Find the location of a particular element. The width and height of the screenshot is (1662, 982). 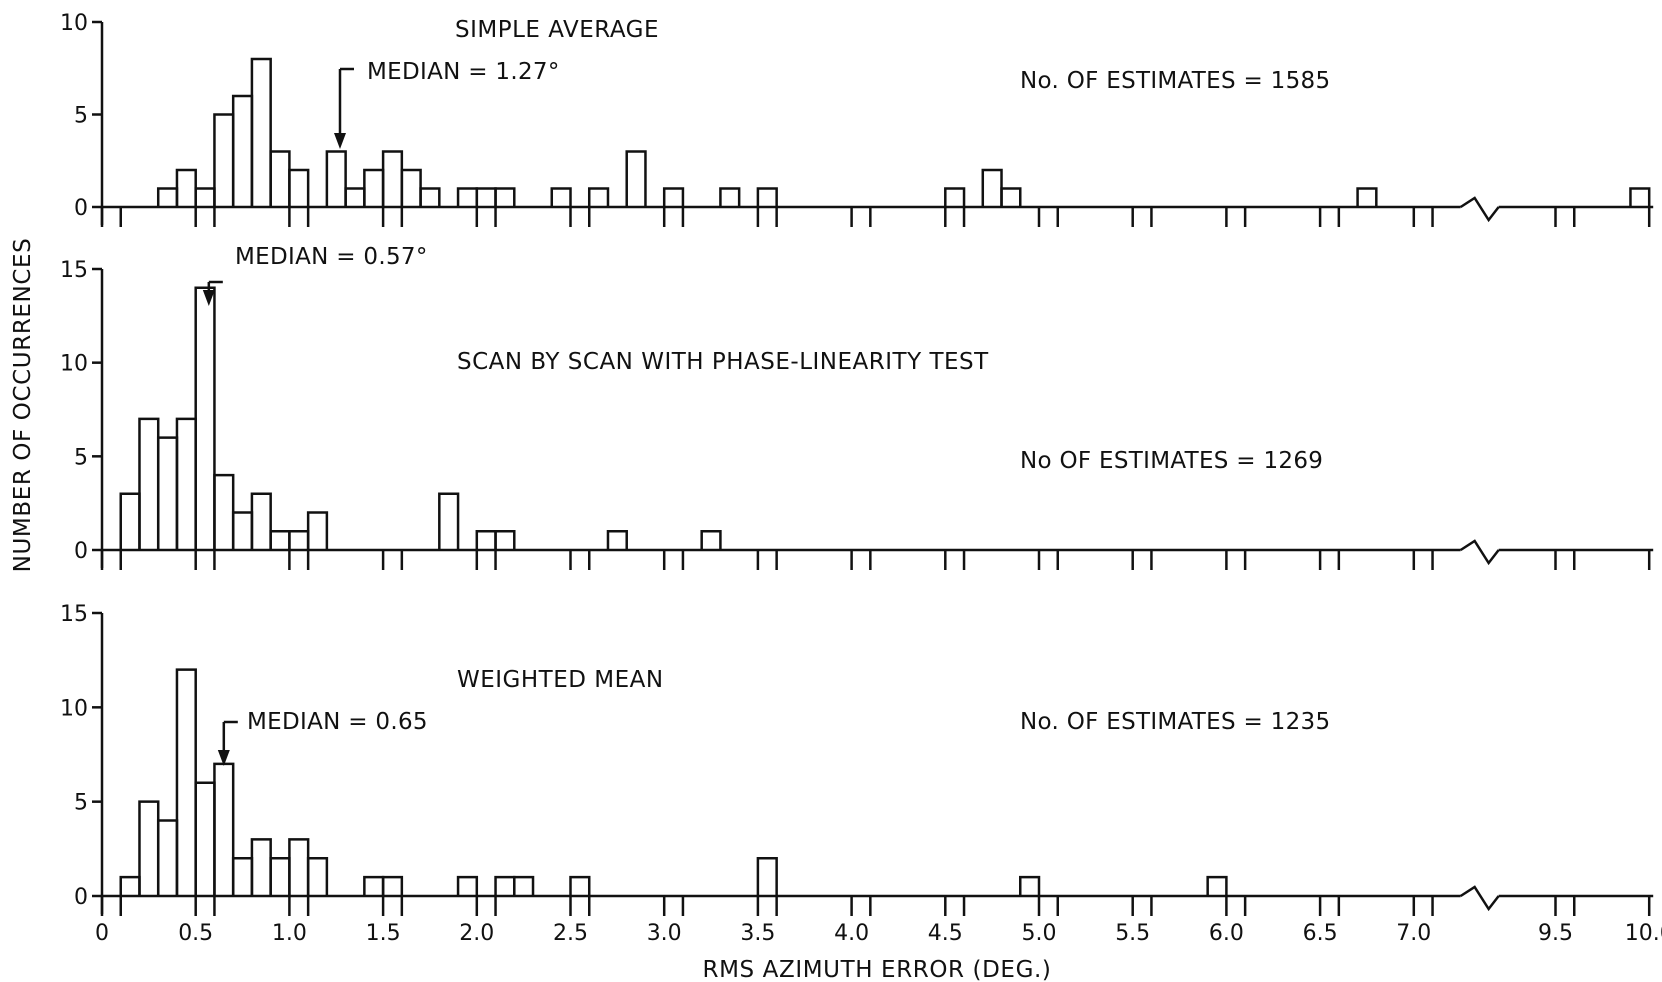

median-arrowhead-weighted-mean is located at coordinates (223, 758).